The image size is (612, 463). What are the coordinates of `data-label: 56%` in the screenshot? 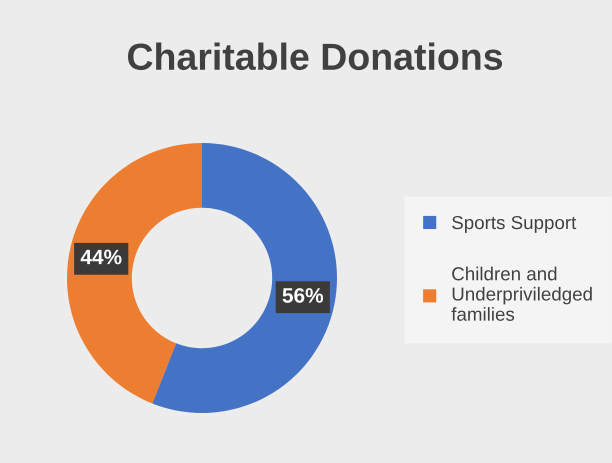 It's located at (303, 295).